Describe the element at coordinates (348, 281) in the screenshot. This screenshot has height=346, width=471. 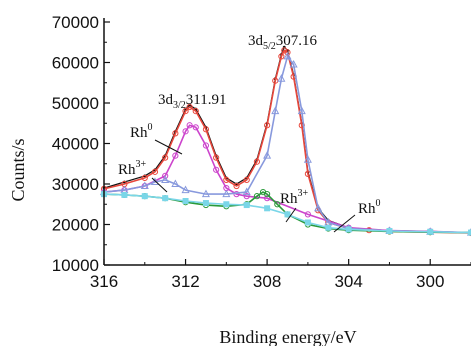
I see `x-tick-label: 304` at that location.